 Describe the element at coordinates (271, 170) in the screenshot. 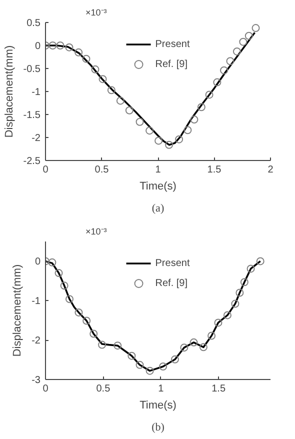

I see `x-tick-label: 2` at that location.